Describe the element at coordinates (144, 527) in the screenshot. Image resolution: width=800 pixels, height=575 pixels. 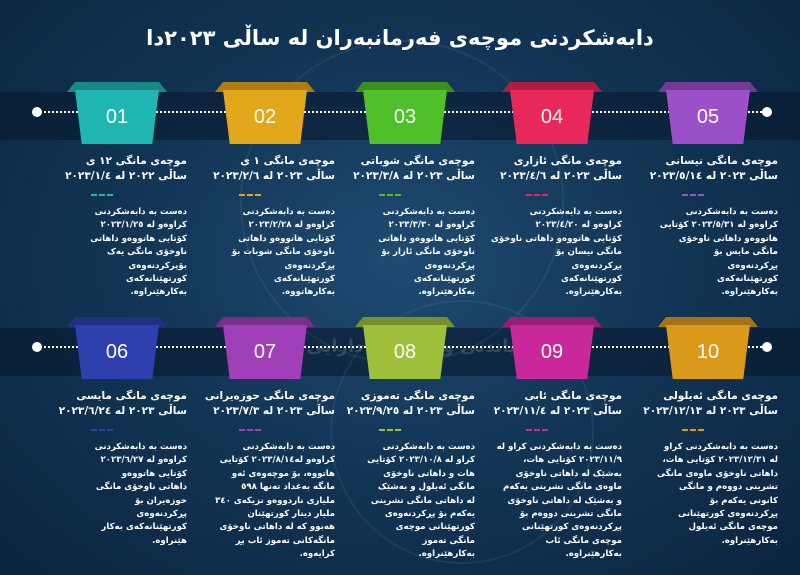
I see `card-body-line: کورتهێنانەکەی بەکار` at that location.